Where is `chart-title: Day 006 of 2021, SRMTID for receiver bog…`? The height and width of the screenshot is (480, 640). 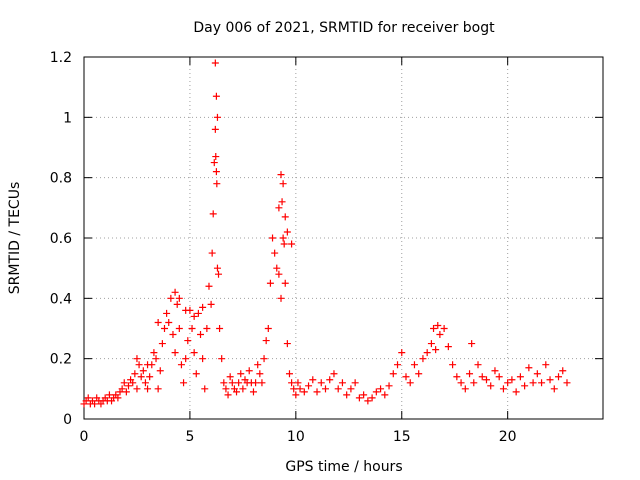
chart-title: Day 006 of 2021, SRMTID for receiver bog… is located at coordinates (344, 28).